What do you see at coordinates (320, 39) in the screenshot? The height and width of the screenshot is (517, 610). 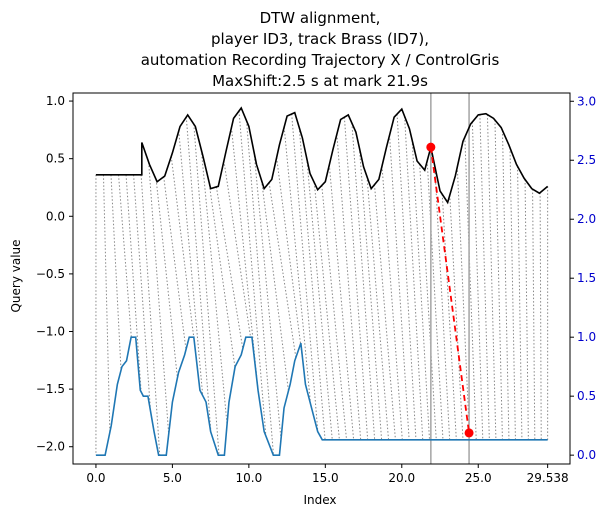 I see `title-line-2: player ID3, track Brass (ID7),` at bounding box center [320, 39].